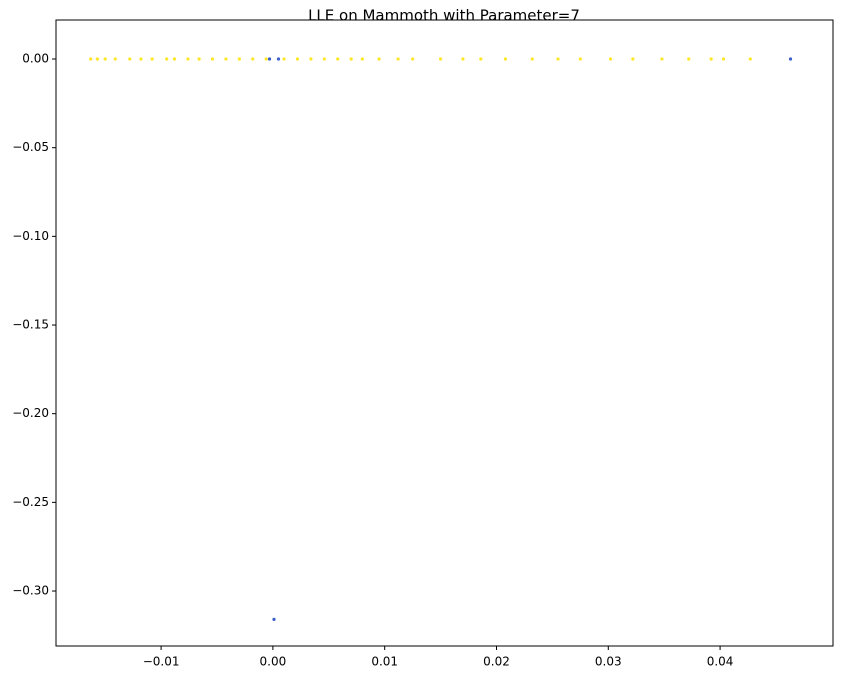  Describe the element at coordinates (161, 662) in the screenshot. I see `x-tick-label: −0.01` at that location.